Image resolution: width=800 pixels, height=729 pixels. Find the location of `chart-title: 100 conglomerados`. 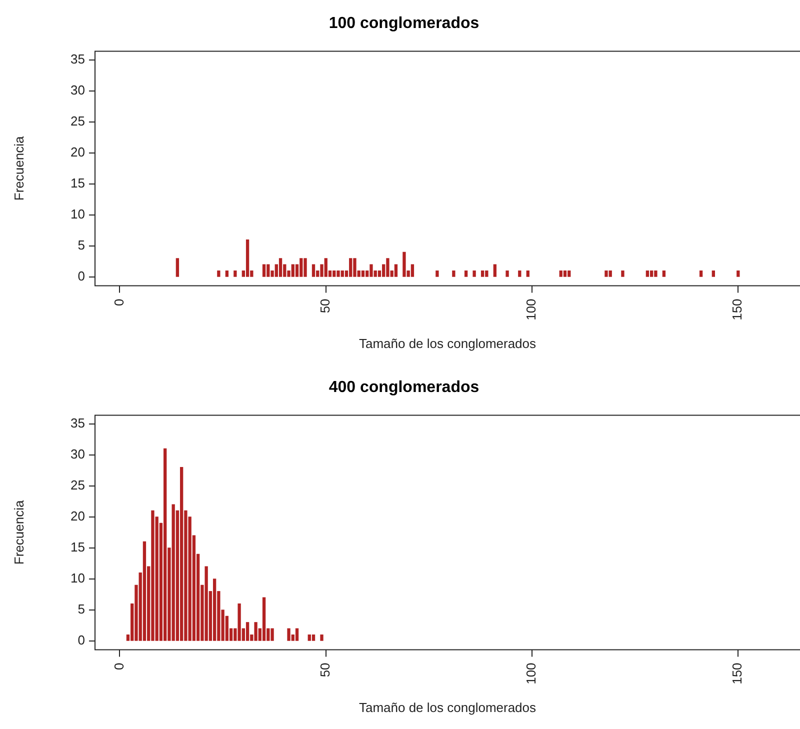

chart-title: 100 conglomerados is located at coordinates (404, 23).